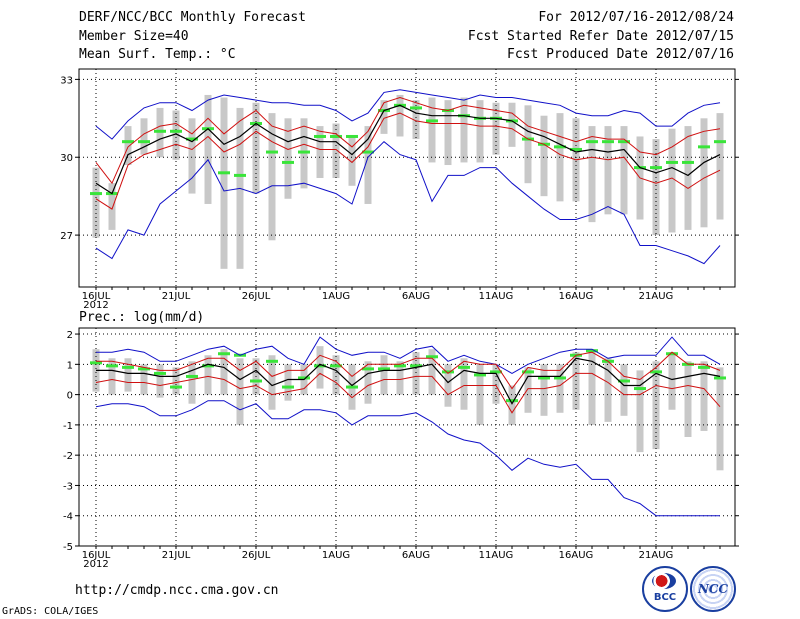  I want to click on prec-ytick-label: 2, so click(70, 335).